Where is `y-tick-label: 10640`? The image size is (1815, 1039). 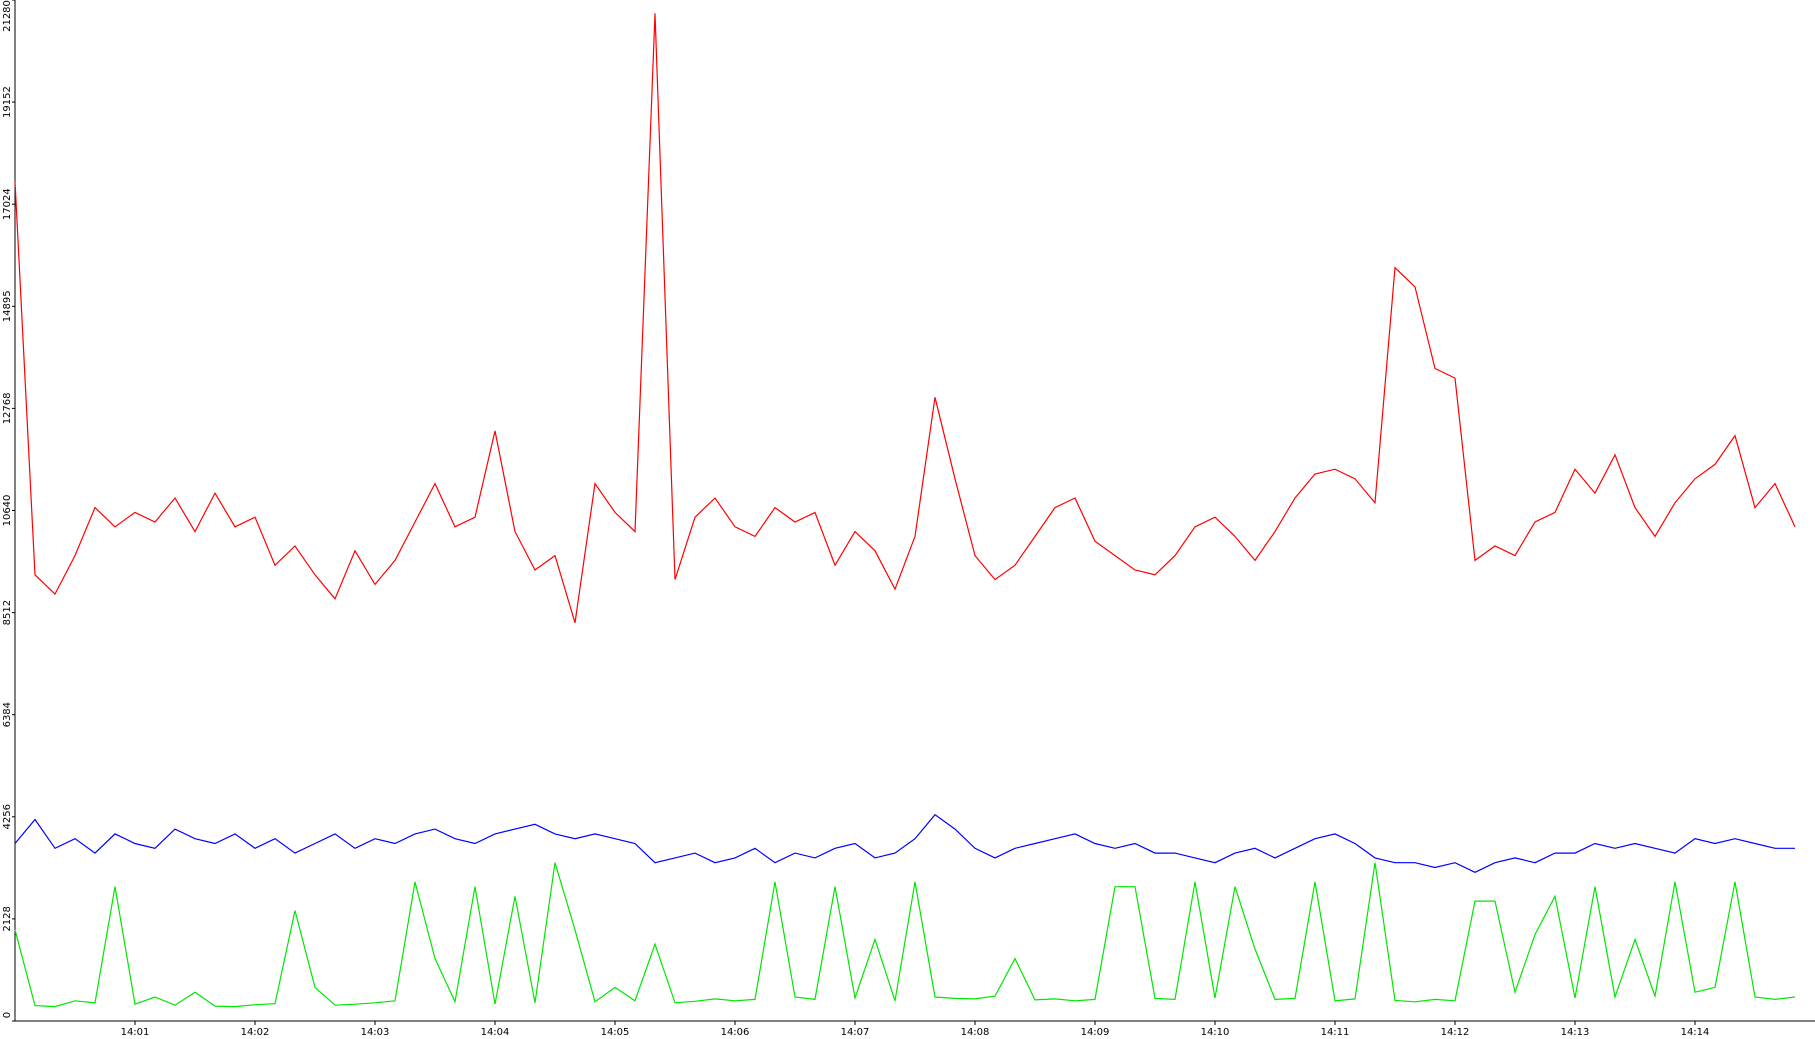 y-tick-label: 10640 is located at coordinates (7, 511).